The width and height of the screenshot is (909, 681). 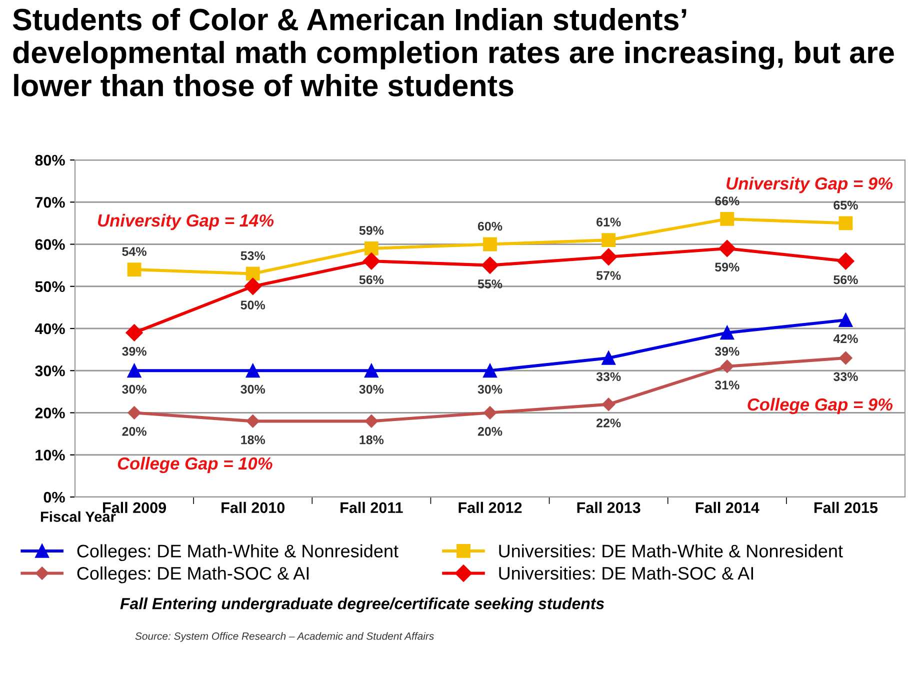 I want to click on x-tick-label: Fall 2014, so click(x=728, y=508).